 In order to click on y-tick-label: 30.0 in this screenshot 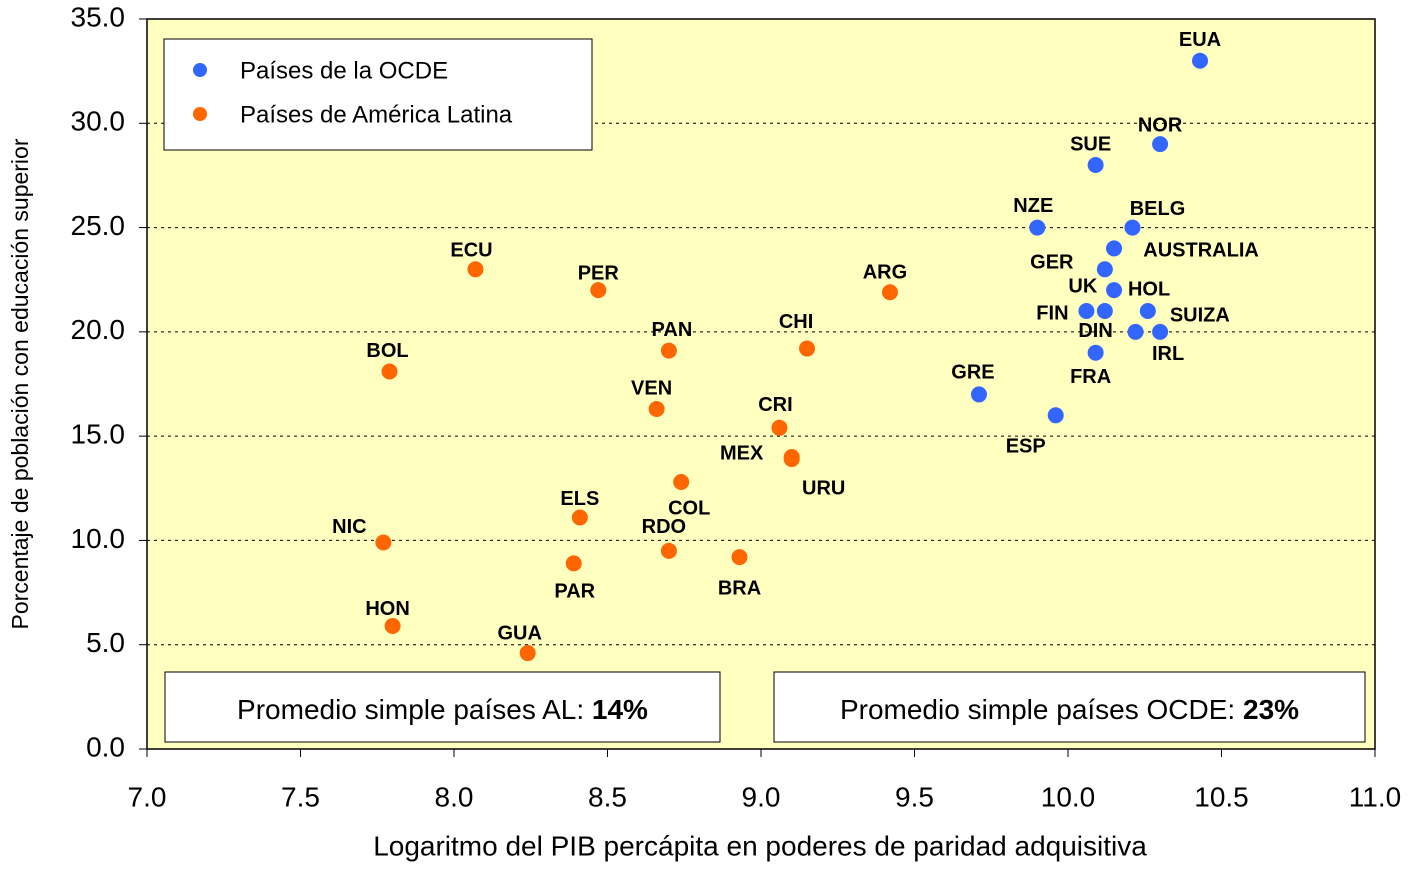, I will do `click(98, 121)`.